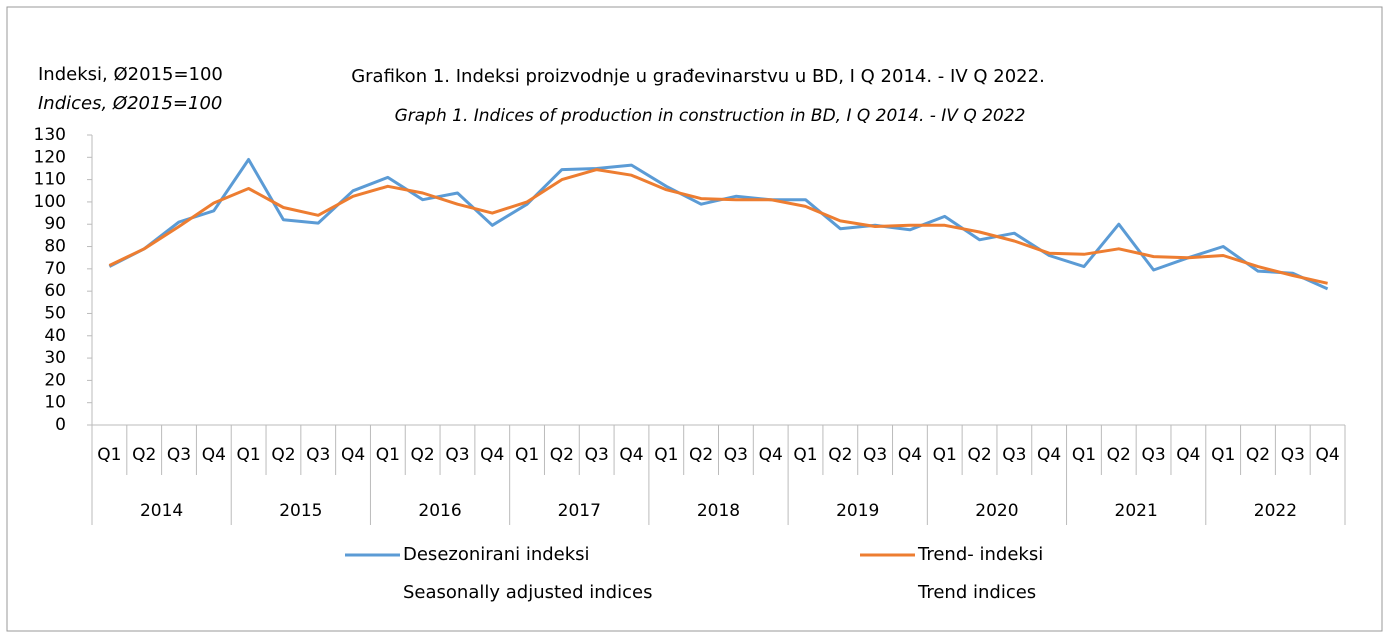 This screenshot has height=636, width=1389. Describe the element at coordinates (55, 224) in the screenshot. I see `y-tick-label: 90` at that location.